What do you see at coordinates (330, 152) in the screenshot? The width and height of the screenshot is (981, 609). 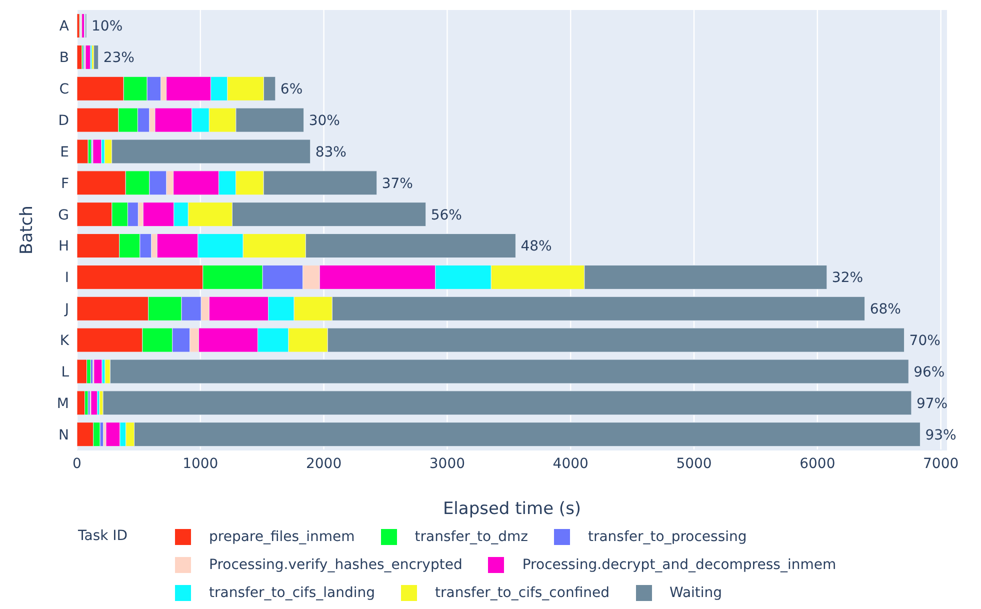 I see `annotation: 83%` at bounding box center [330, 152].